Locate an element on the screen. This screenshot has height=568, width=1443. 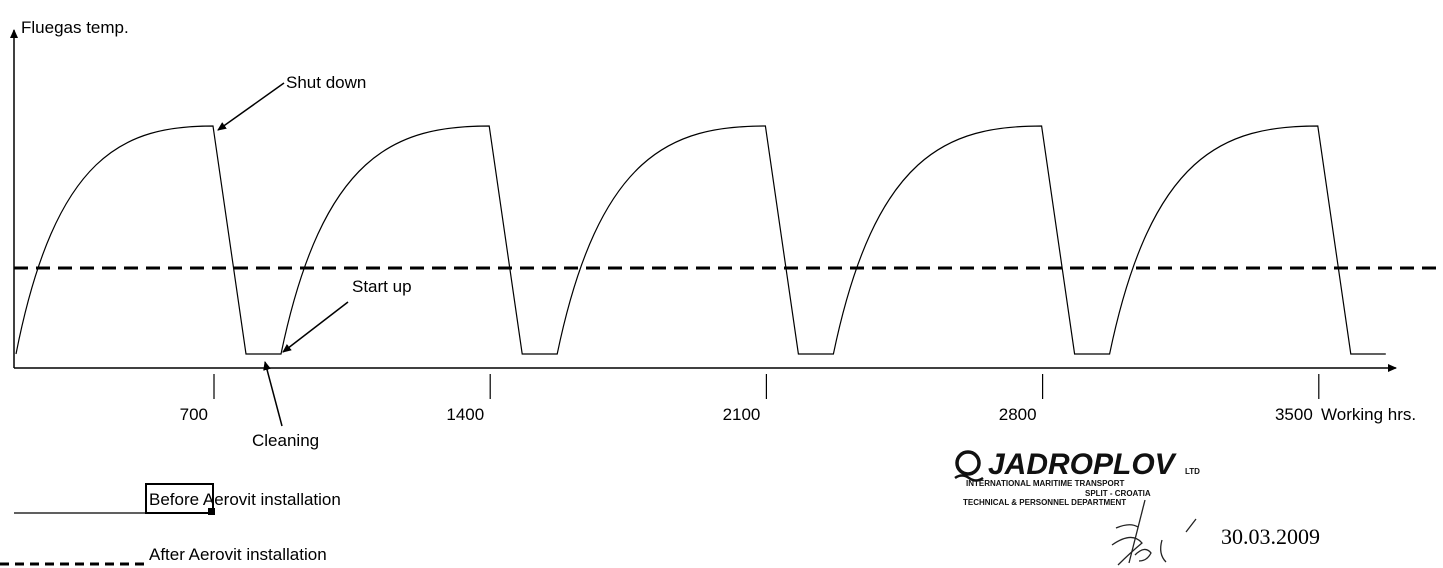
x-tick-labels: 700 1400 2100 2800 3500 is located at coordinates (746, 414).